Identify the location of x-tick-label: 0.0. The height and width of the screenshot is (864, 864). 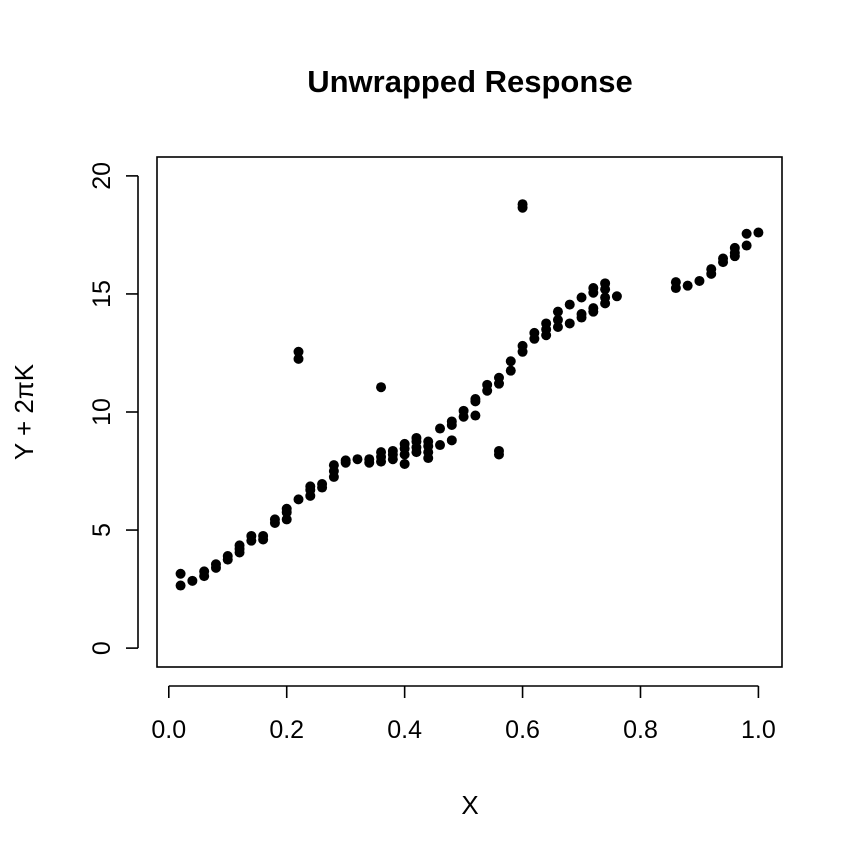
(168, 730).